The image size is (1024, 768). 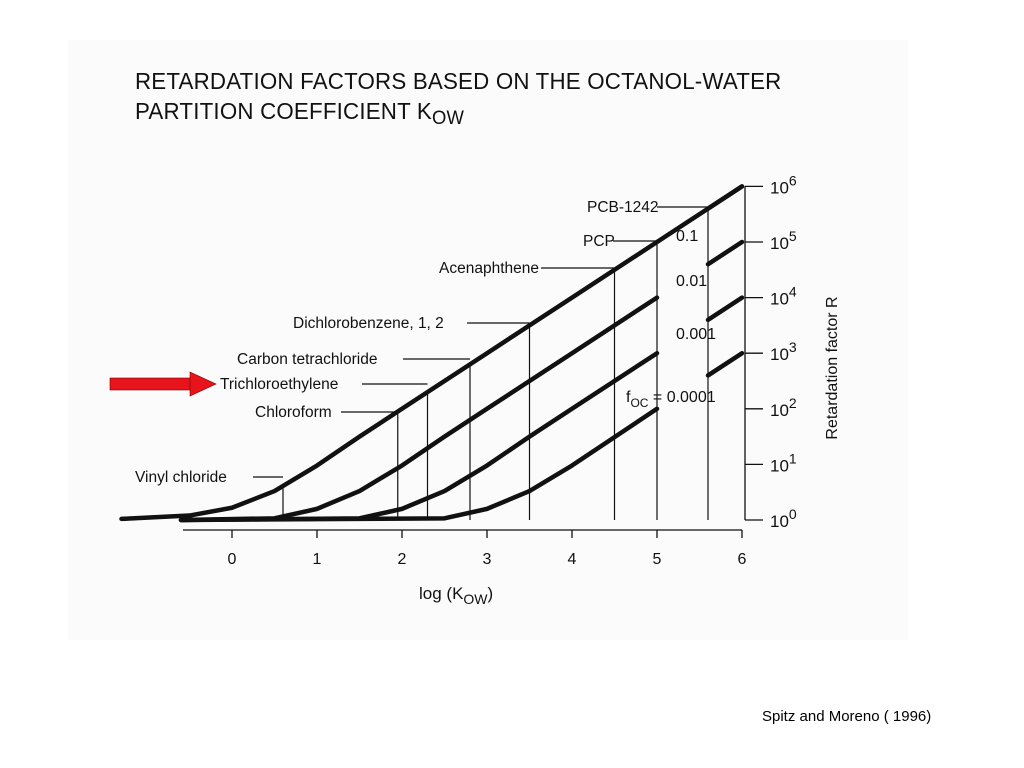 What do you see at coordinates (832, 367) in the screenshot?
I see `y-axis-label: Retardation factor R` at bounding box center [832, 367].